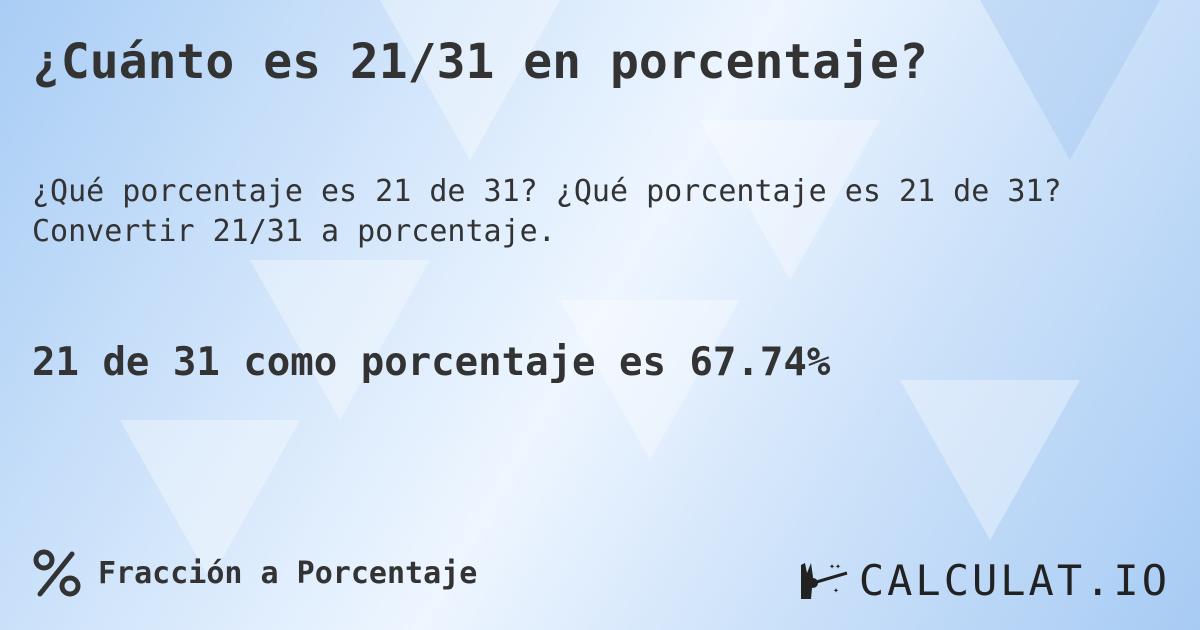 Image resolution: width=1200 pixels, height=630 pixels. Describe the element at coordinates (1014, 580) in the screenshot. I see `logo-text: CALCULAT.IO` at that location.